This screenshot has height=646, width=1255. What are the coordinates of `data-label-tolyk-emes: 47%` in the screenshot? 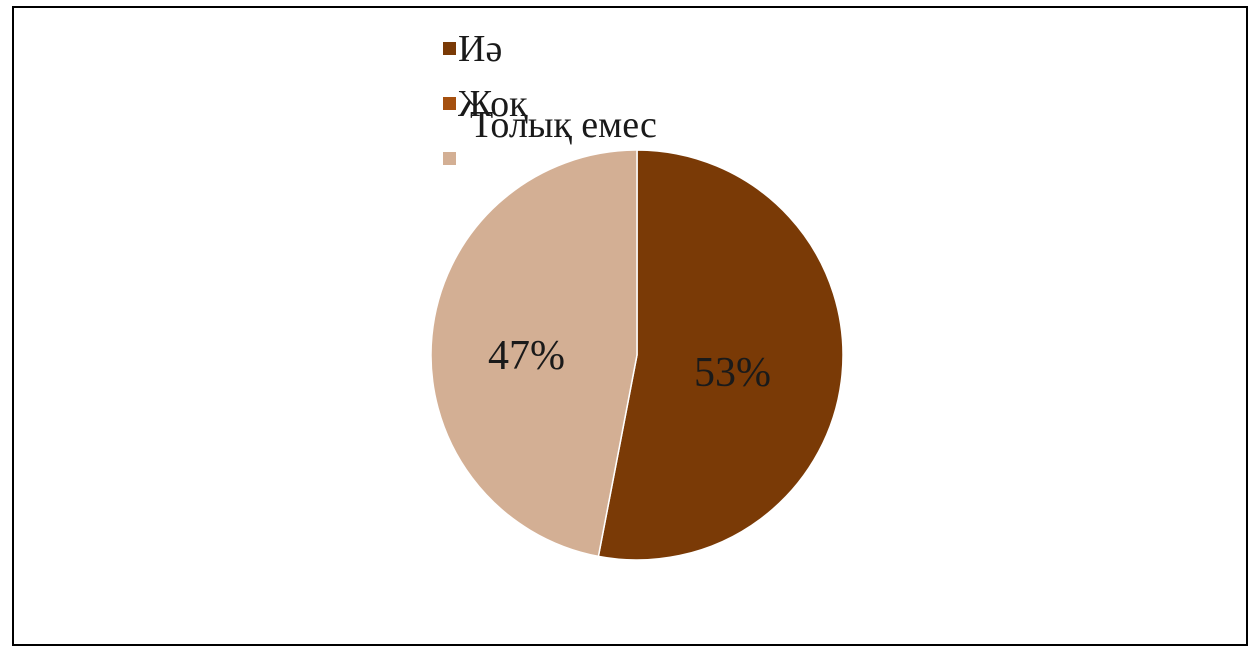 It's located at (526, 356).